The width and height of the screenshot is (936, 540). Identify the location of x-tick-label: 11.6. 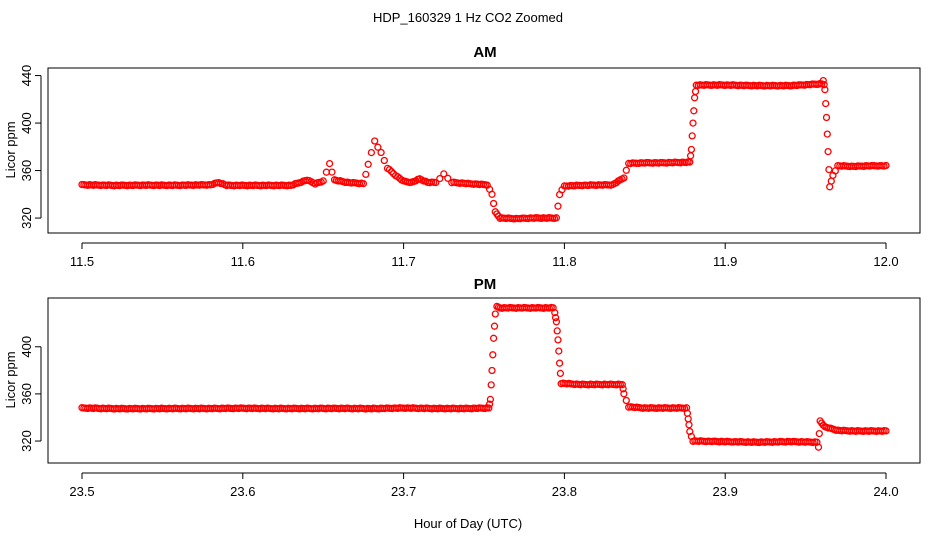
(243, 261).